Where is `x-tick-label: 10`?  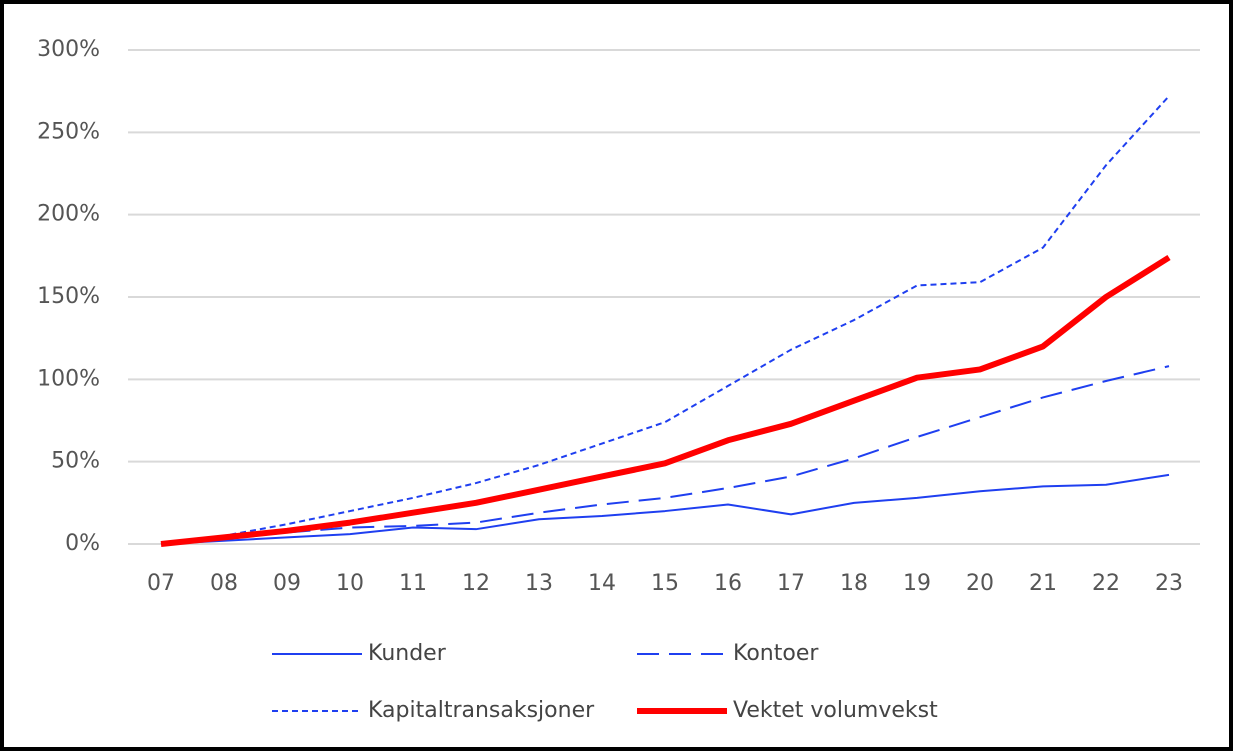 x-tick-label: 10 is located at coordinates (350, 583).